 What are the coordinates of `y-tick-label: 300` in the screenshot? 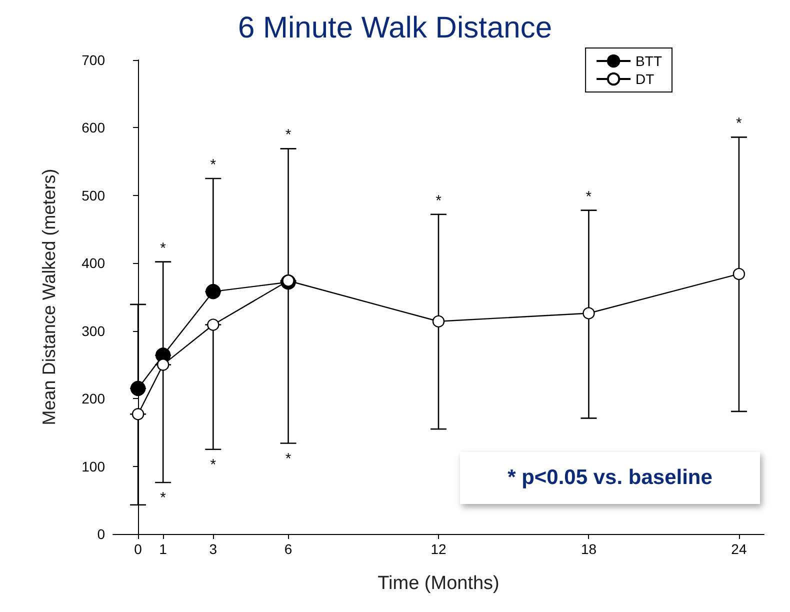 It's located at (94, 330).